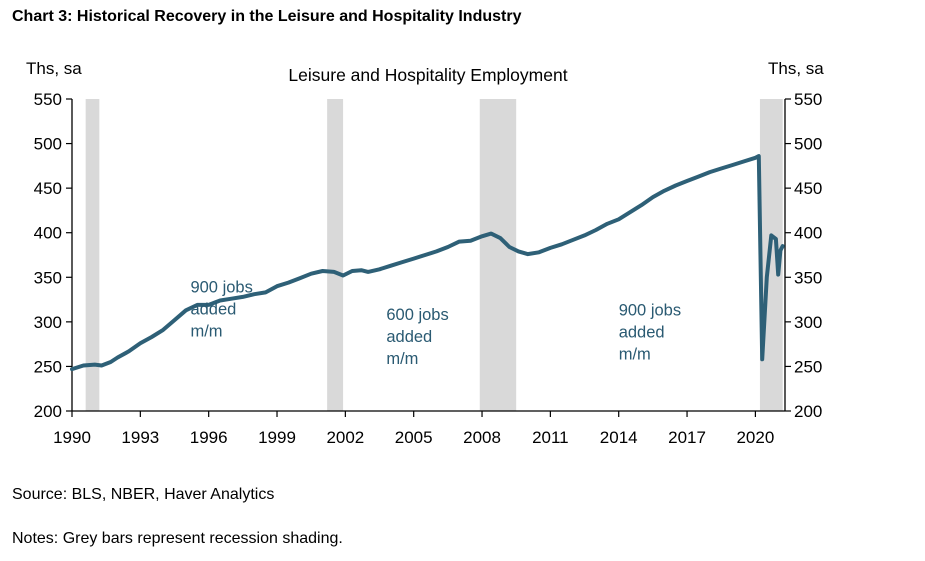 This screenshot has height=561, width=925. I want to click on y-tick-label-left: 550, so click(48, 99).